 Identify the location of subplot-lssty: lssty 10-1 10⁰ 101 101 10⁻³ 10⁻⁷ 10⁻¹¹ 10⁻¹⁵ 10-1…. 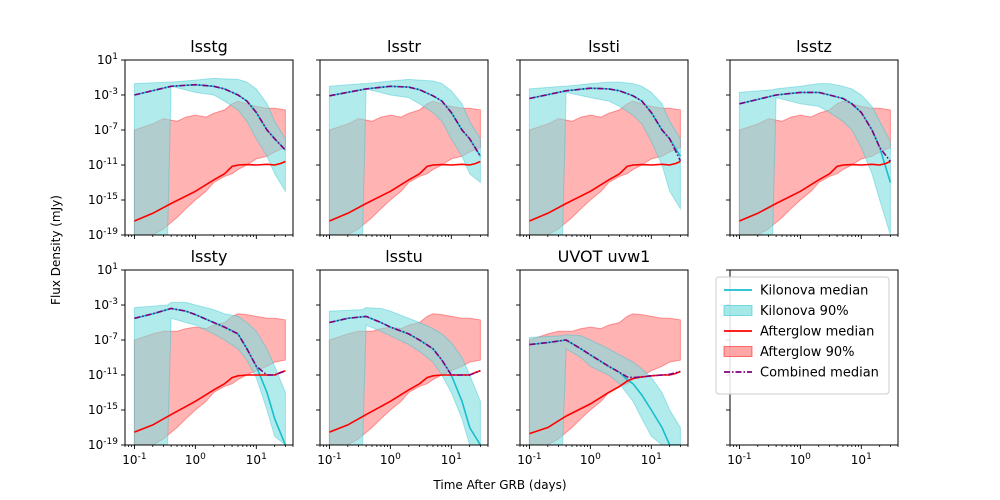
(191, 357).